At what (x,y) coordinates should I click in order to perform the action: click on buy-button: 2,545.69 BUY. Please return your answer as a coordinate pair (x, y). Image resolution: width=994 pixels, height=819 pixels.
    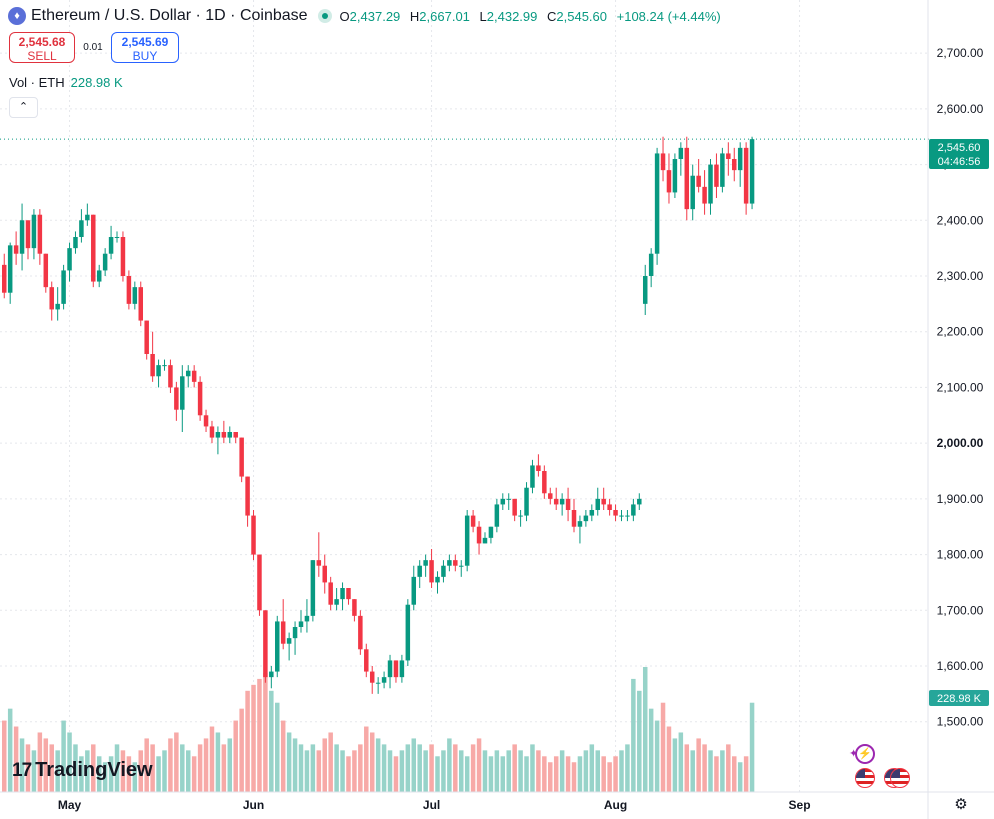
    Looking at the image, I should click on (145, 47).